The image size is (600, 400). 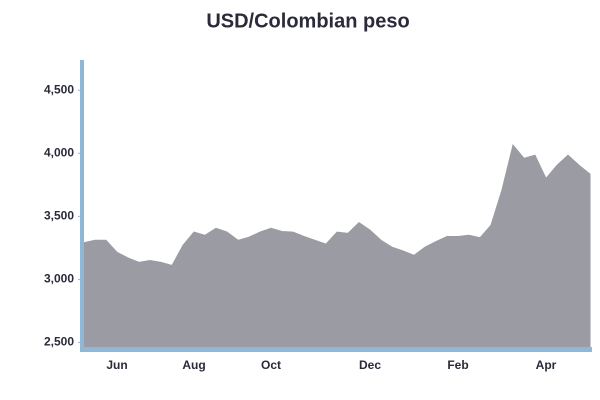 I want to click on x-tick-label: Dec, so click(x=370, y=365).